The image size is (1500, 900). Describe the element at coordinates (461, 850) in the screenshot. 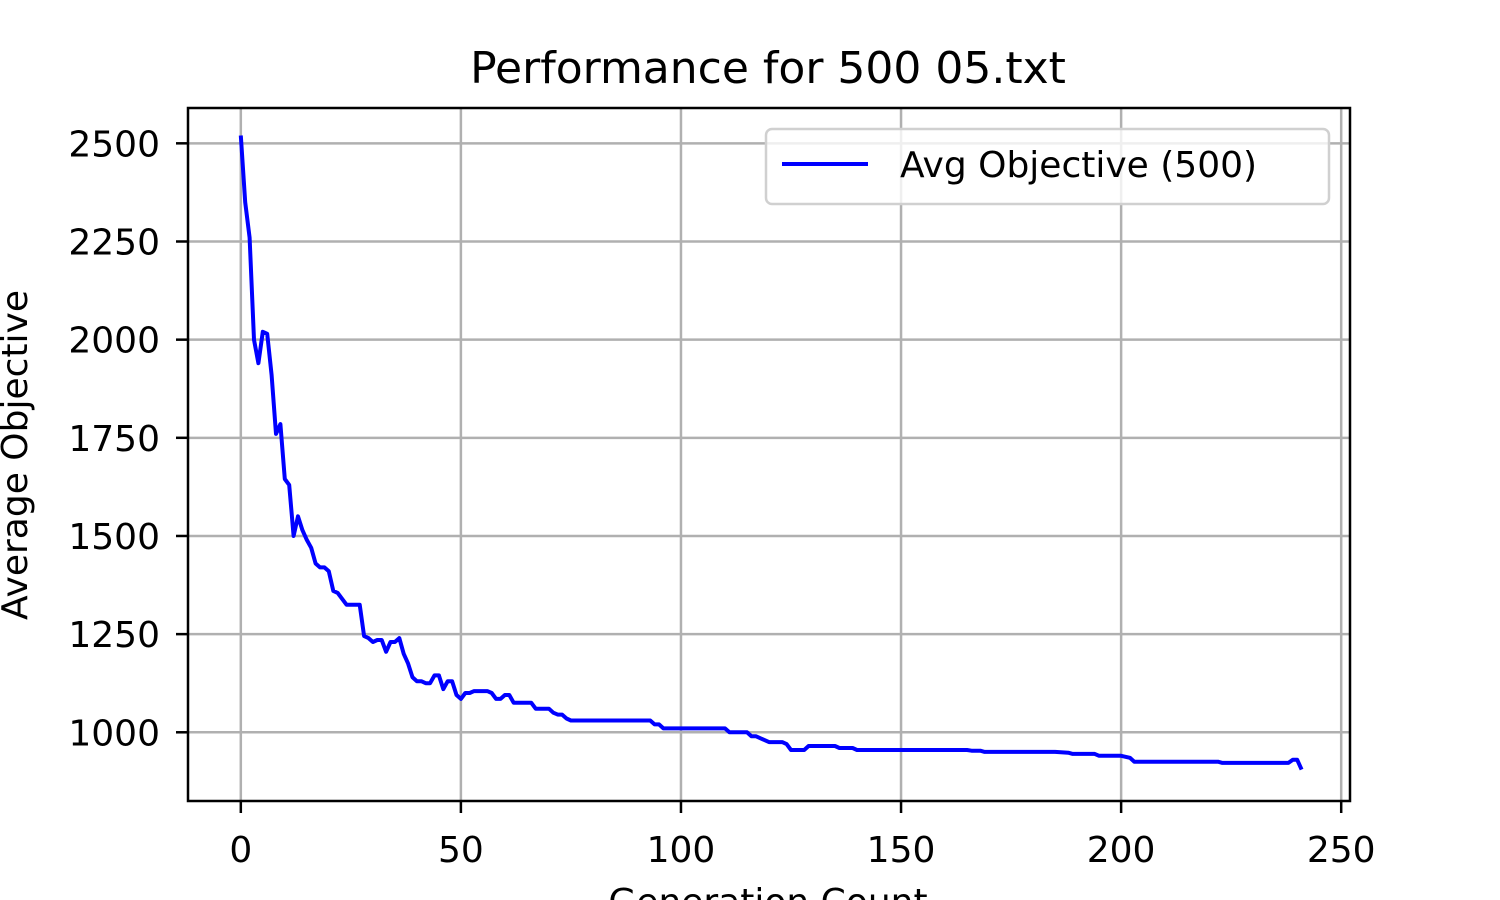

I see `x-tick-label: 50` at that location.